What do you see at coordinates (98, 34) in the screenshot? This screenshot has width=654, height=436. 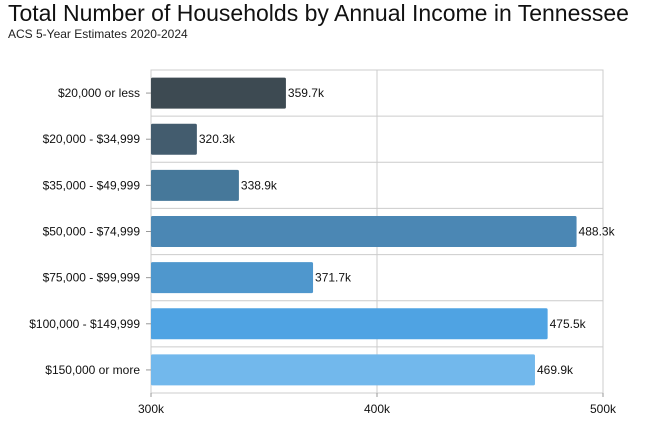 I see `chart-subtitle: ACS 5-Year Estimates 2020-2024` at bounding box center [98, 34].